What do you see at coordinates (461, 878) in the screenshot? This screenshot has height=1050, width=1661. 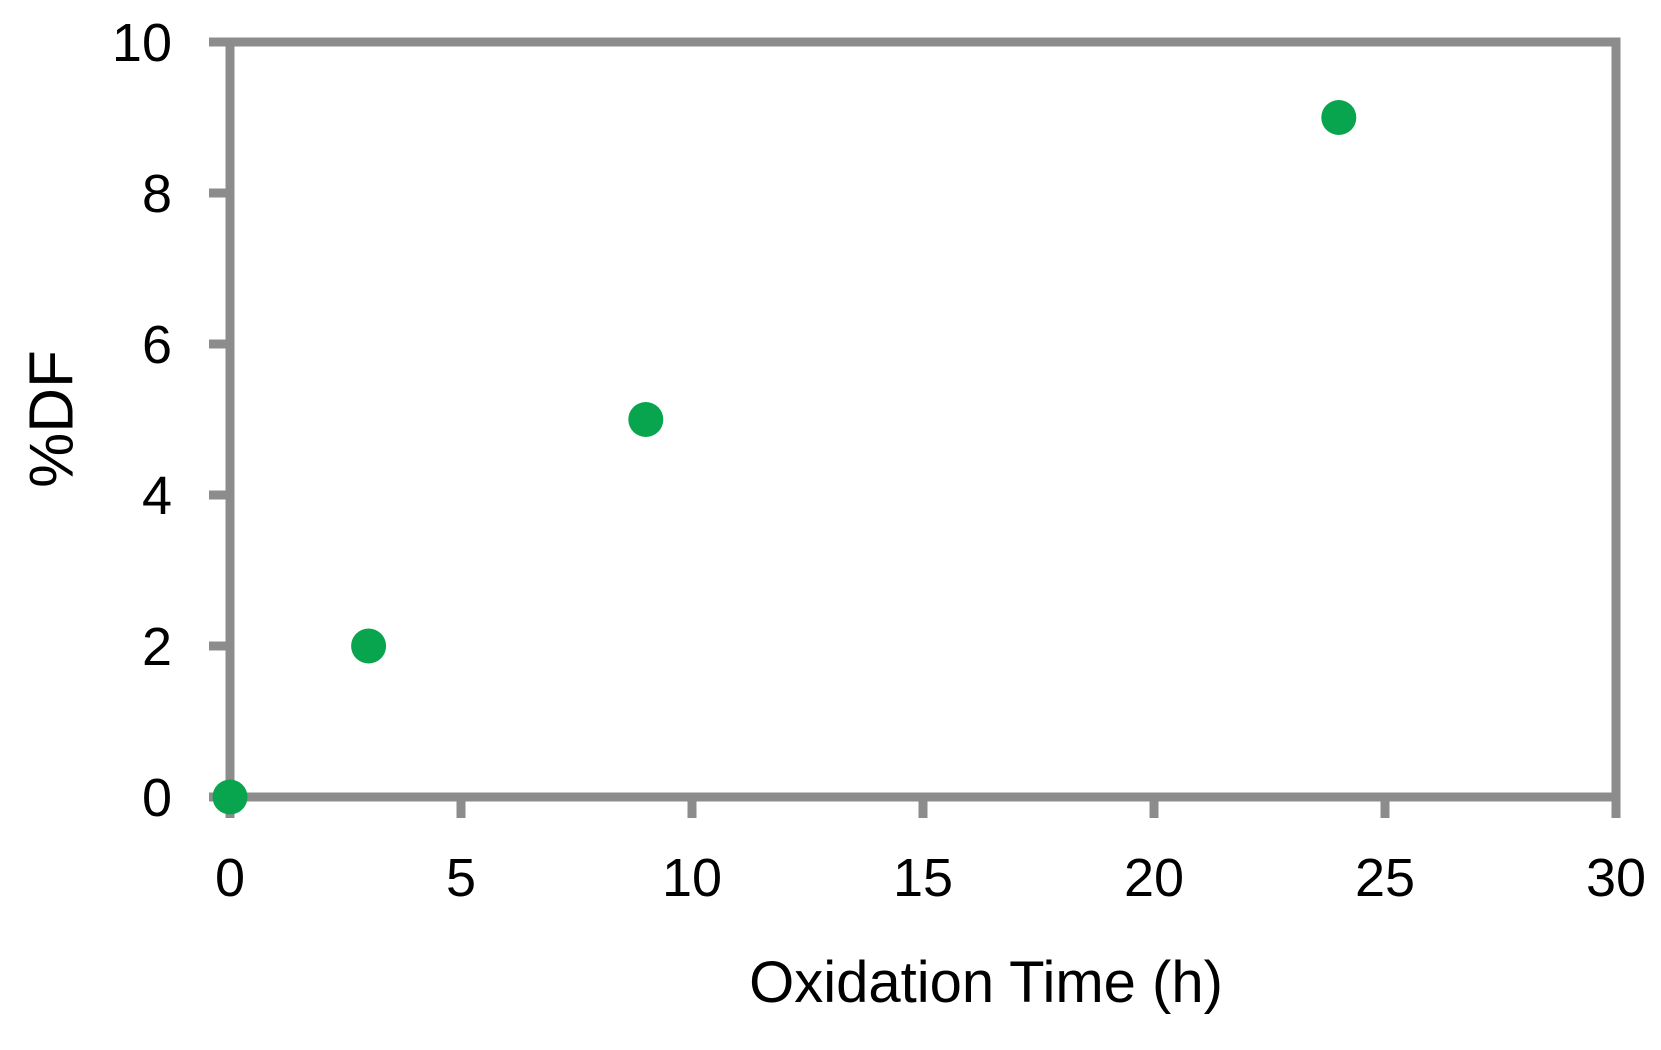 I see `x-tick-label: 5` at bounding box center [461, 878].